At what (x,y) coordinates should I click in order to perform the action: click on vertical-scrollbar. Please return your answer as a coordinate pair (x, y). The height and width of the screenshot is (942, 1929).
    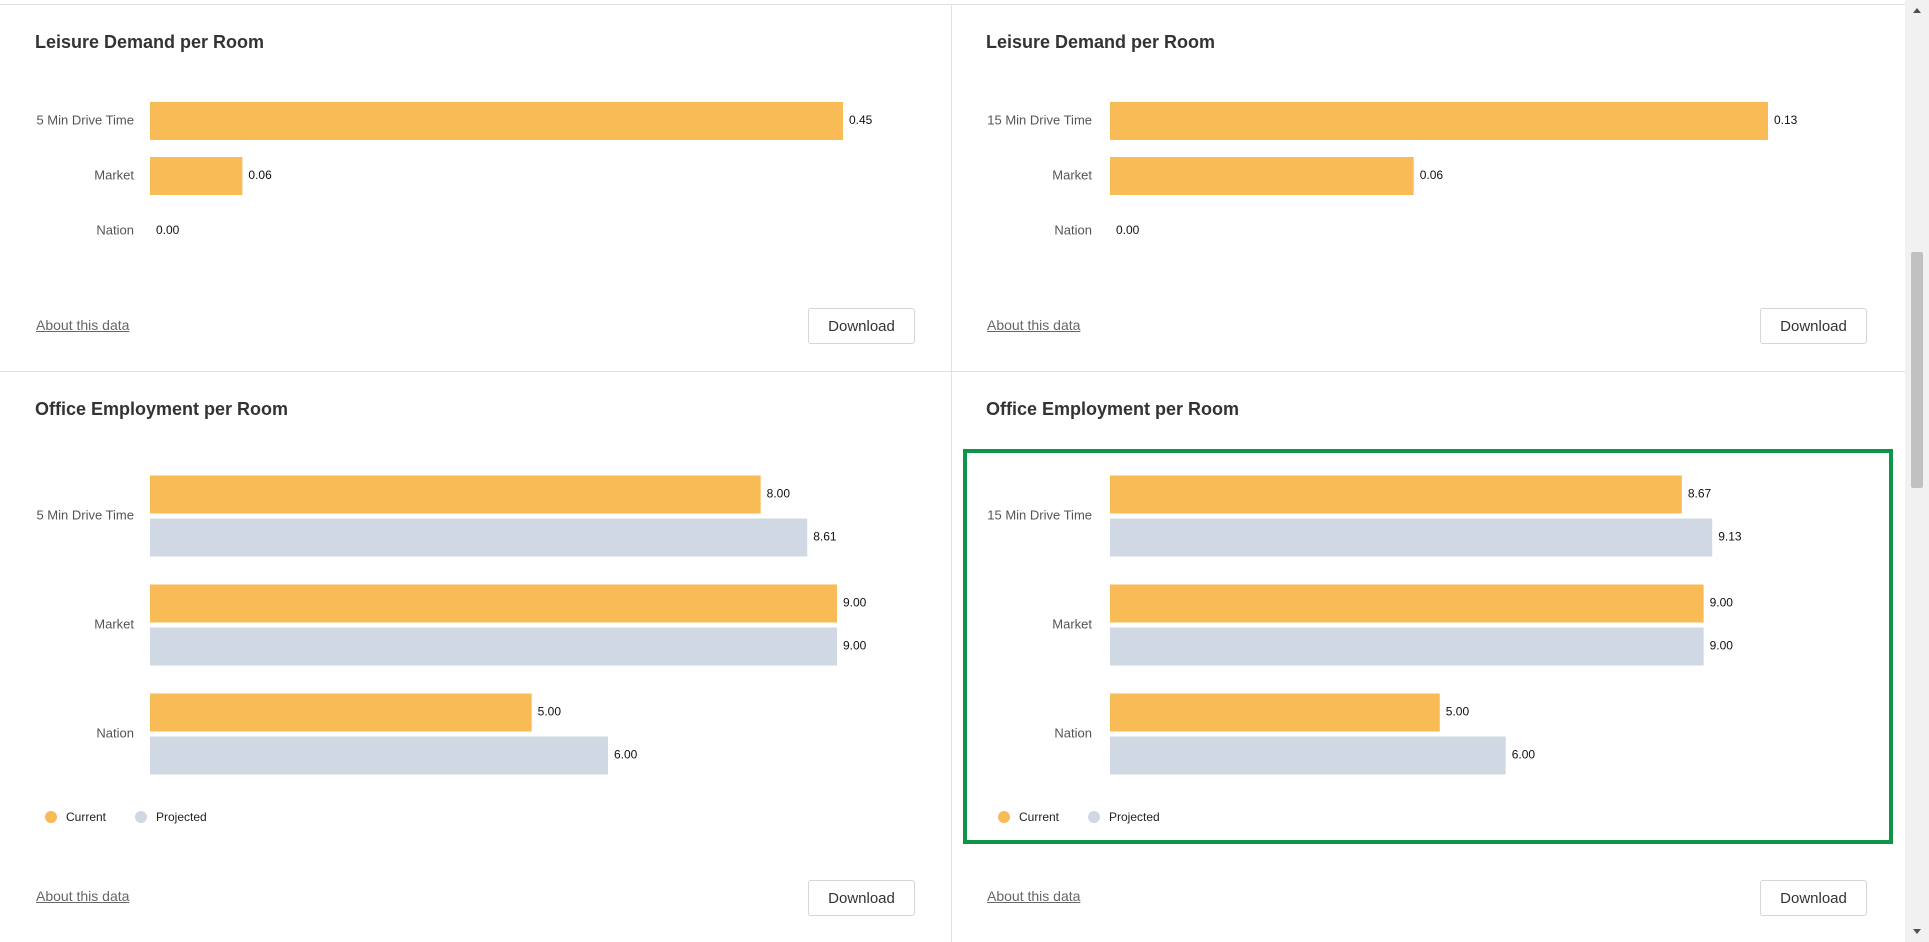
    Looking at the image, I should click on (1917, 471).